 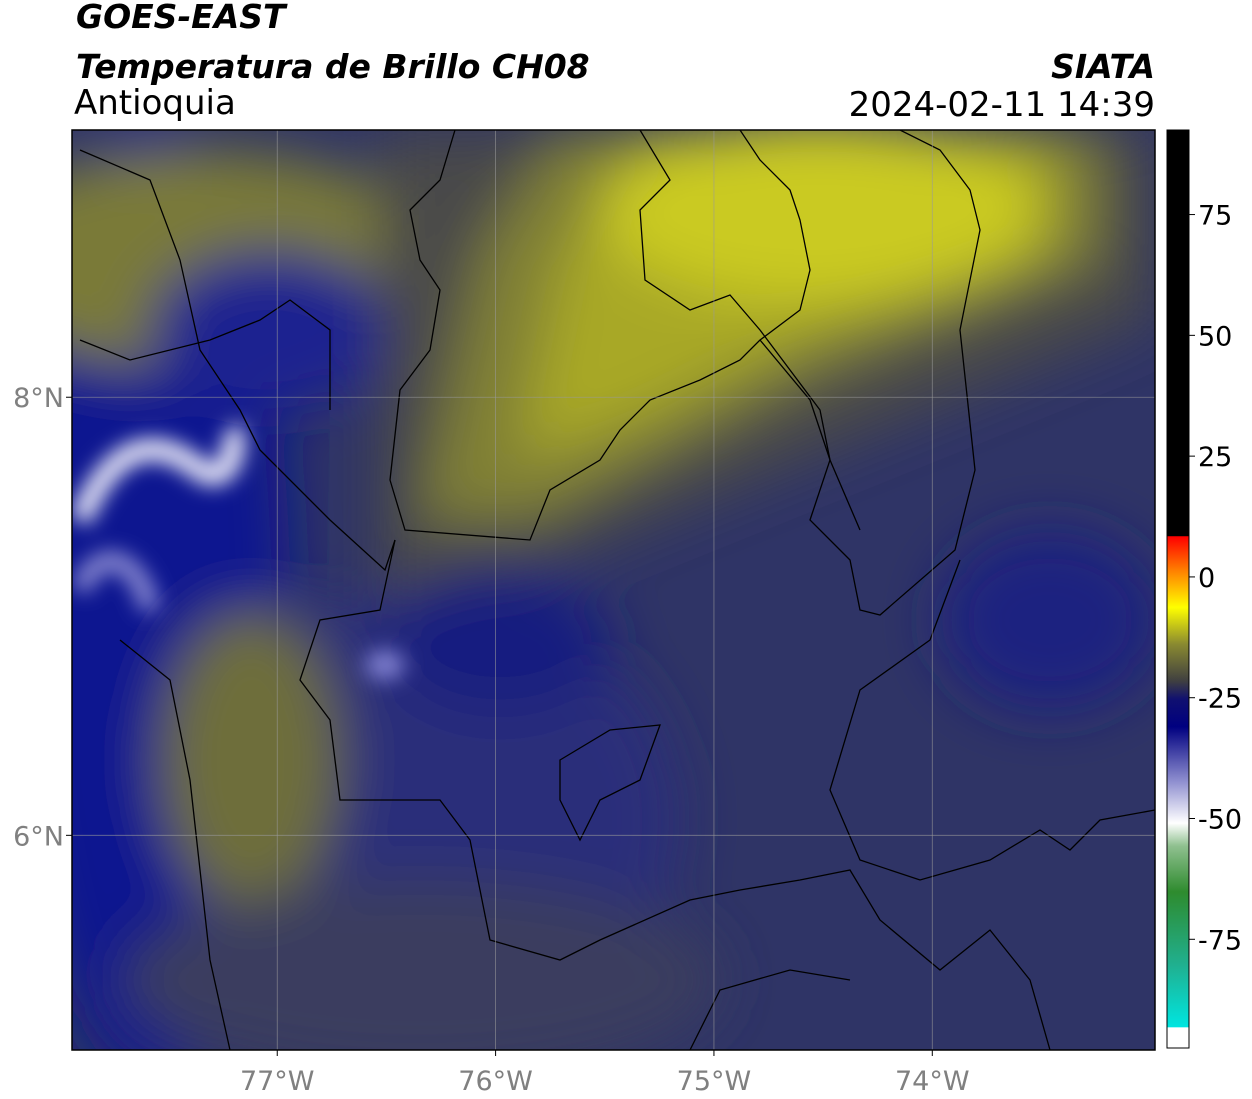 I want to click on x-tick-label: 77°W, so click(x=277, y=1081).